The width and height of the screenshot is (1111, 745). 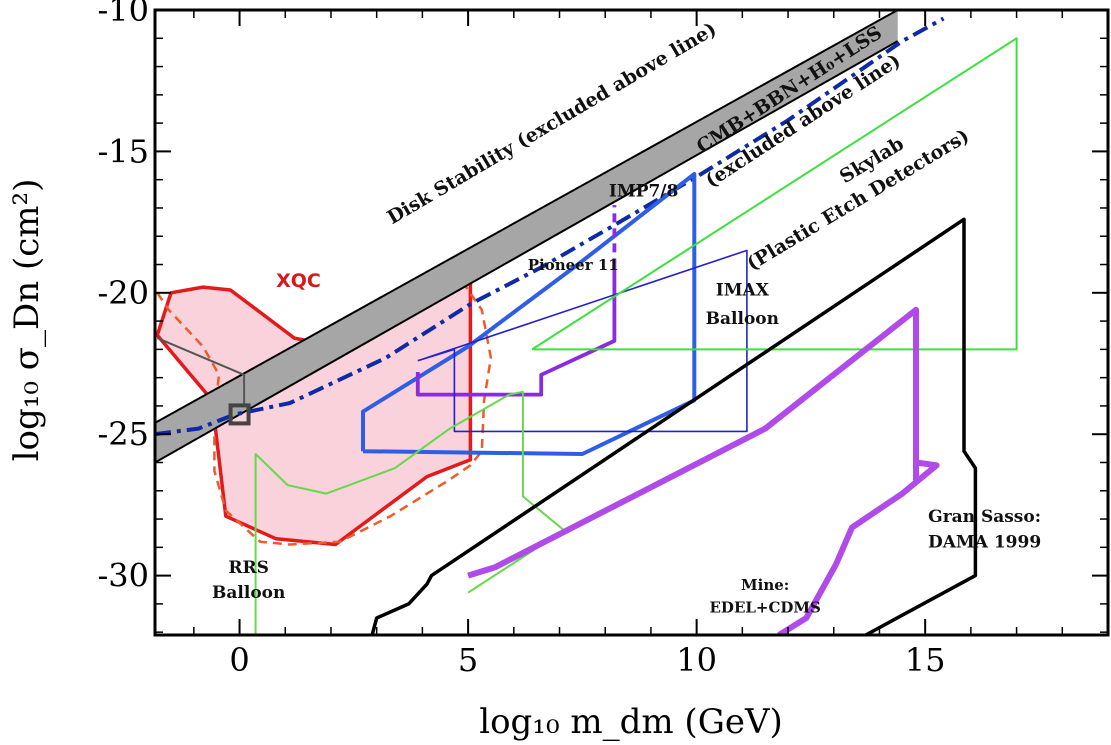 What do you see at coordinates (925, 660) in the screenshot?
I see `x-tick-label: 15` at bounding box center [925, 660].